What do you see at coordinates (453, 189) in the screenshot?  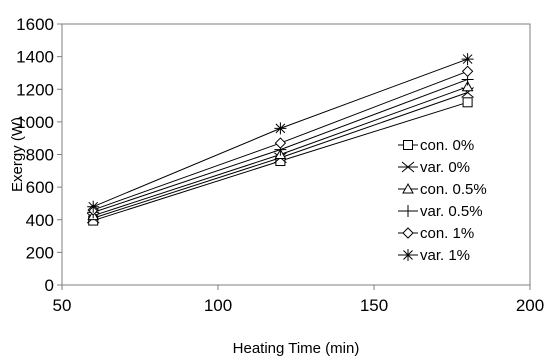 I see `legend-label: con. 0.5%` at bounding box center [453, 189].